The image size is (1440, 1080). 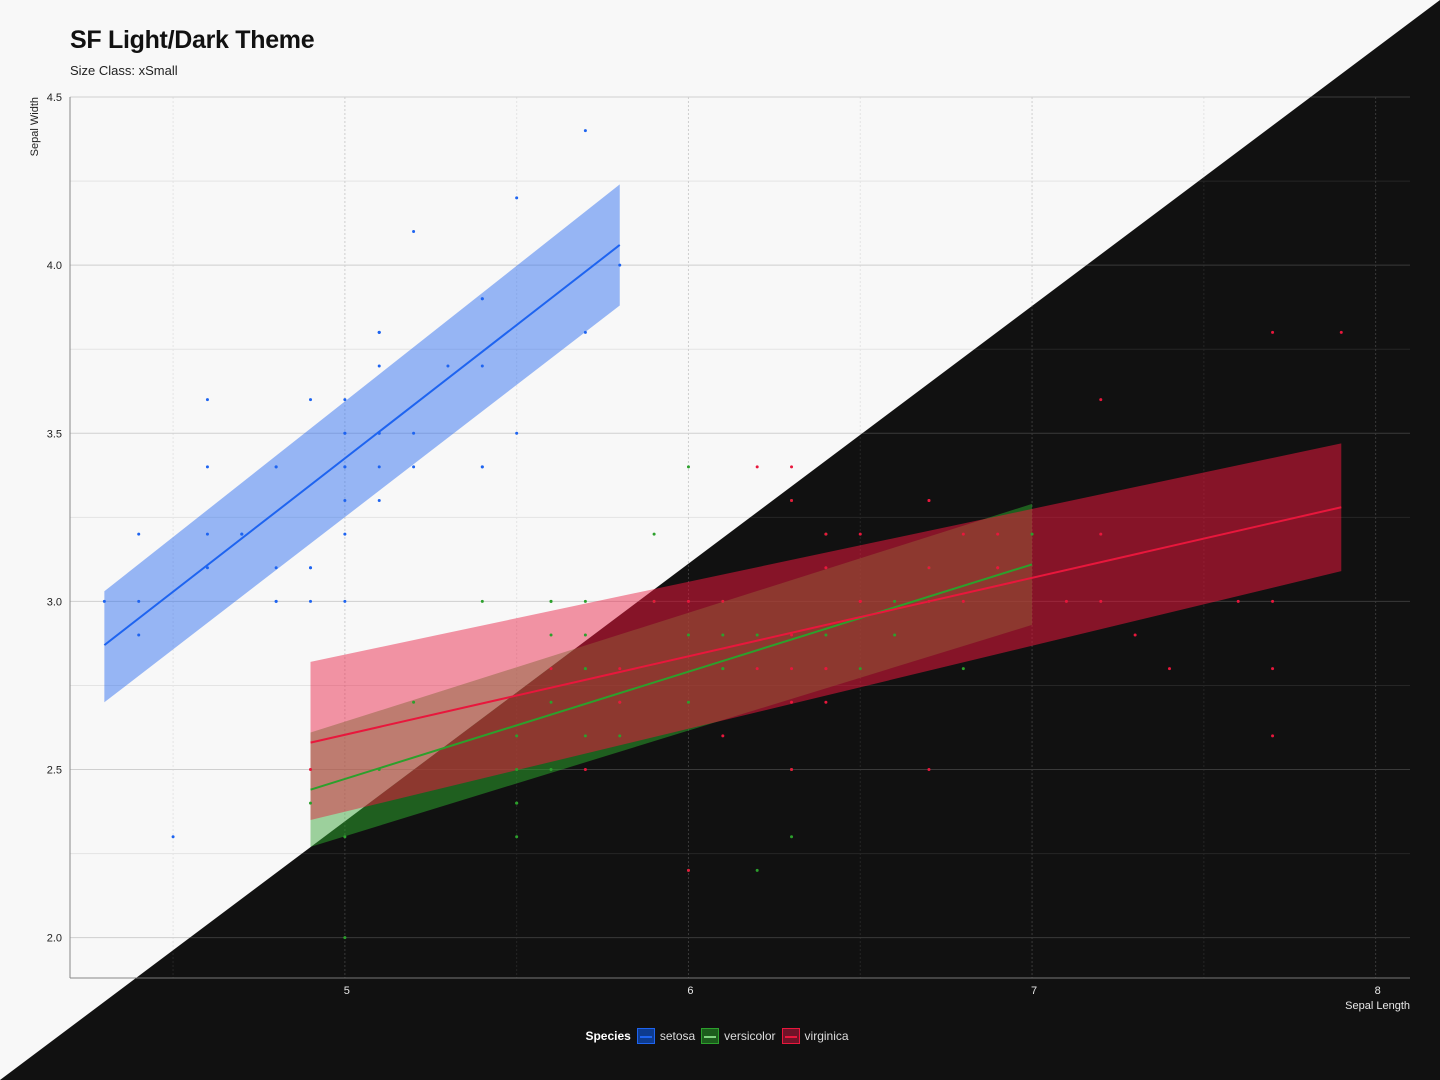 I want to click on legend-swatch-versicolor, so click(x=710, y=1036).